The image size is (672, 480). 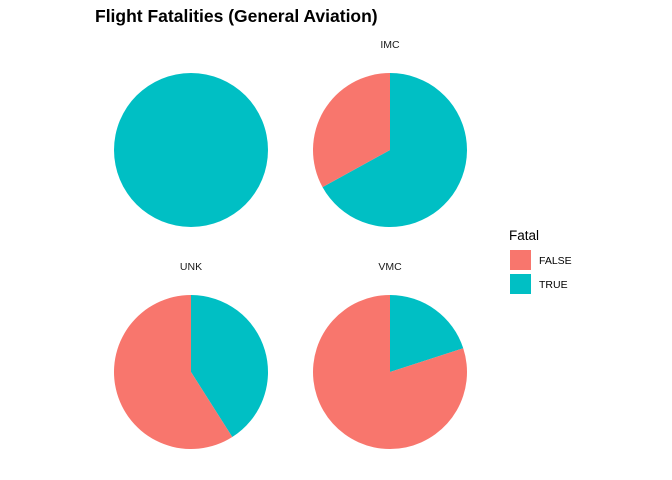 I want to click on legend-label-false: FALSE, so click(x=555, y=261).